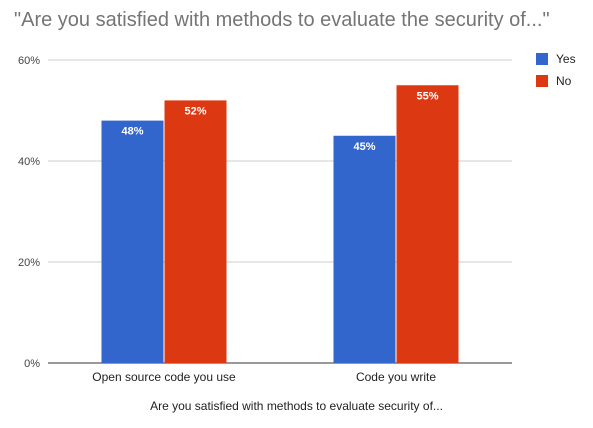  Describe the element at coordinates (29, 212) in the screenshot. I see `y-axis-ticks: 0% 20% 40% 60%` at that location.